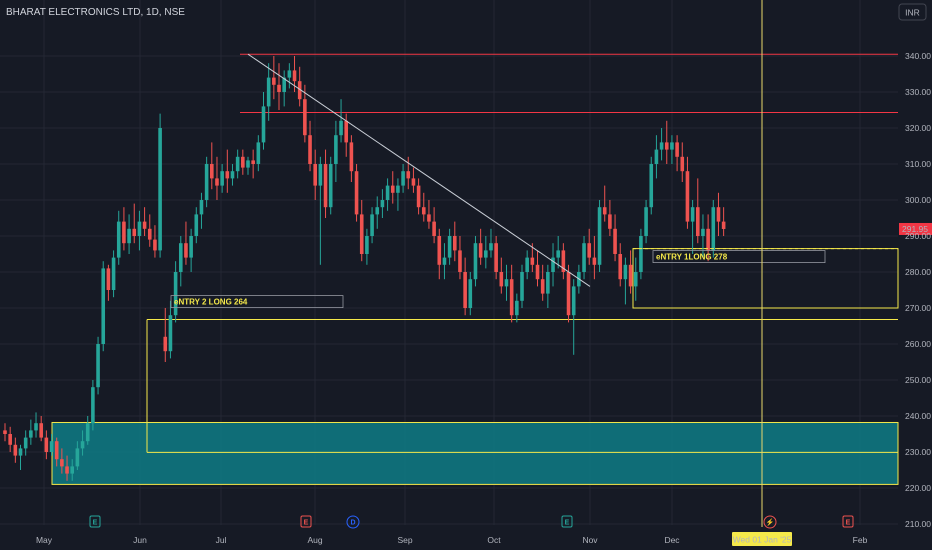 The image size is (932, 550). I want to click on dividend-marker-icon: D, so click(353, 522).